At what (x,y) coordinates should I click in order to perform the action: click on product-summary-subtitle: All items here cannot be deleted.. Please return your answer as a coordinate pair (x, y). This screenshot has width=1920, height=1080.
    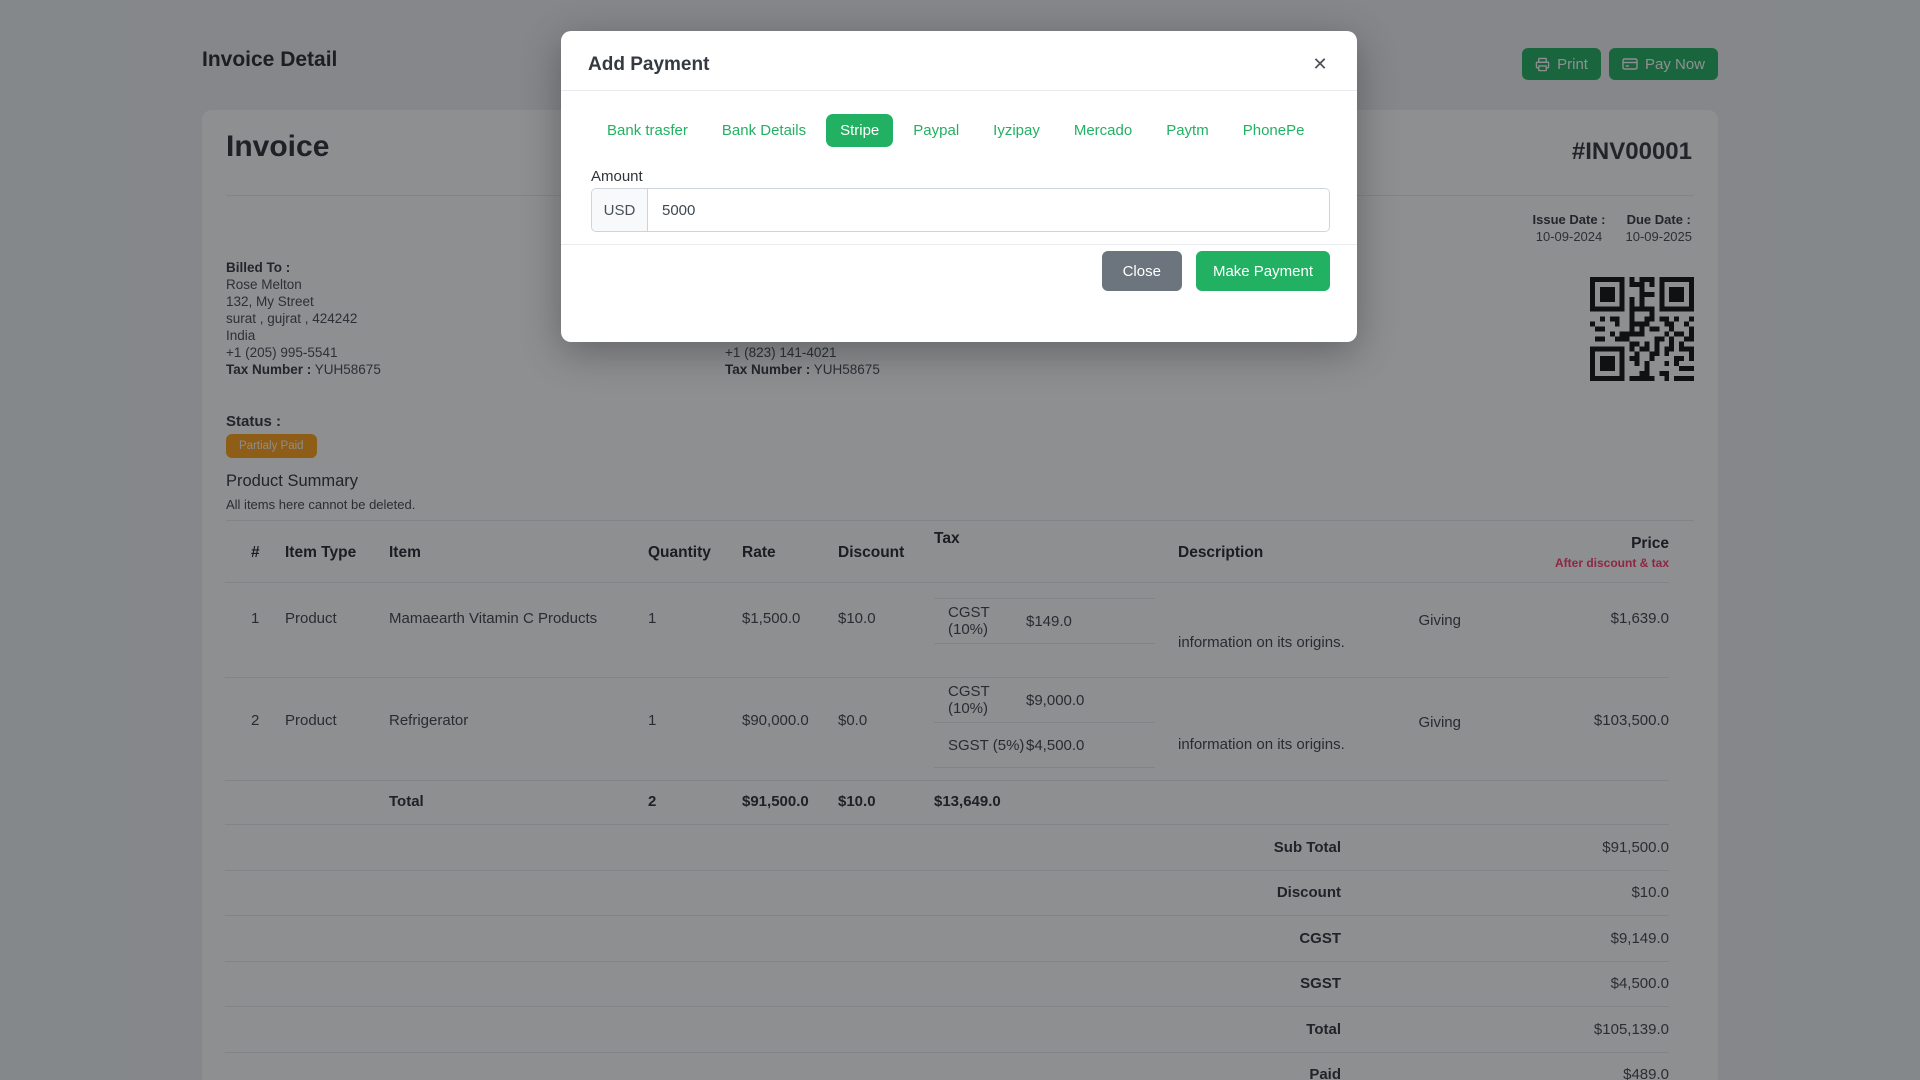
    Looking at the image, I should click on (321, 504).